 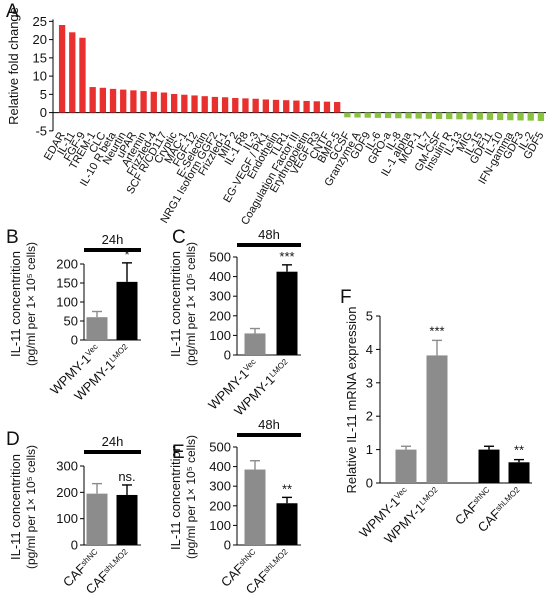 I want to click on y-axis-label: Relative fold change, so click(x=13, y=66).